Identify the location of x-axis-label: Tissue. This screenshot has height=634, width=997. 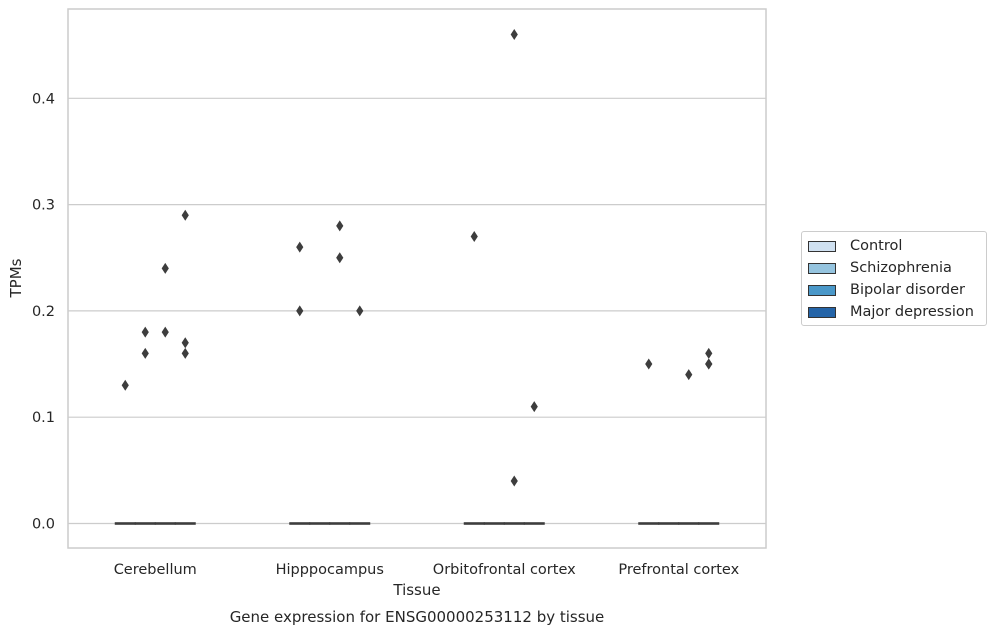
(416, 590).